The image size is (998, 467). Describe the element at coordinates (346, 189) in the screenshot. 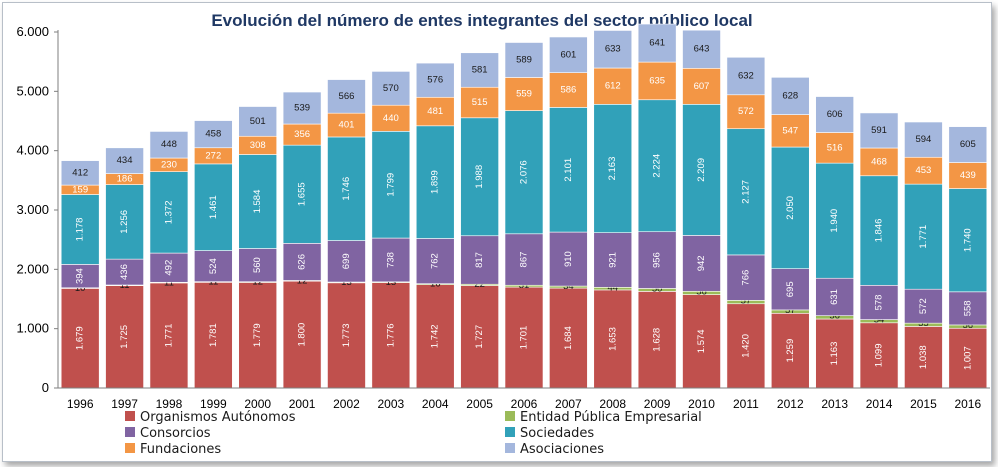

I see `data-label: 1.746` at that location.